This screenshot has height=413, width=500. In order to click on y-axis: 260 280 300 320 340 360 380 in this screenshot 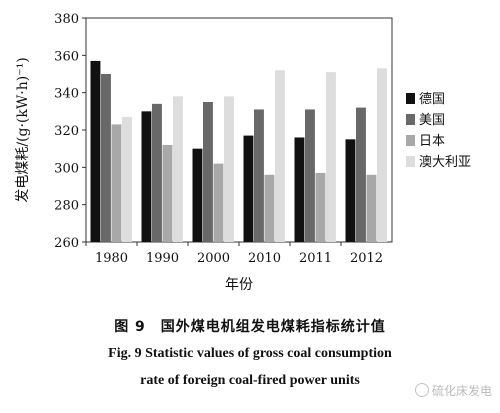, I will do `click(70, 131)`.